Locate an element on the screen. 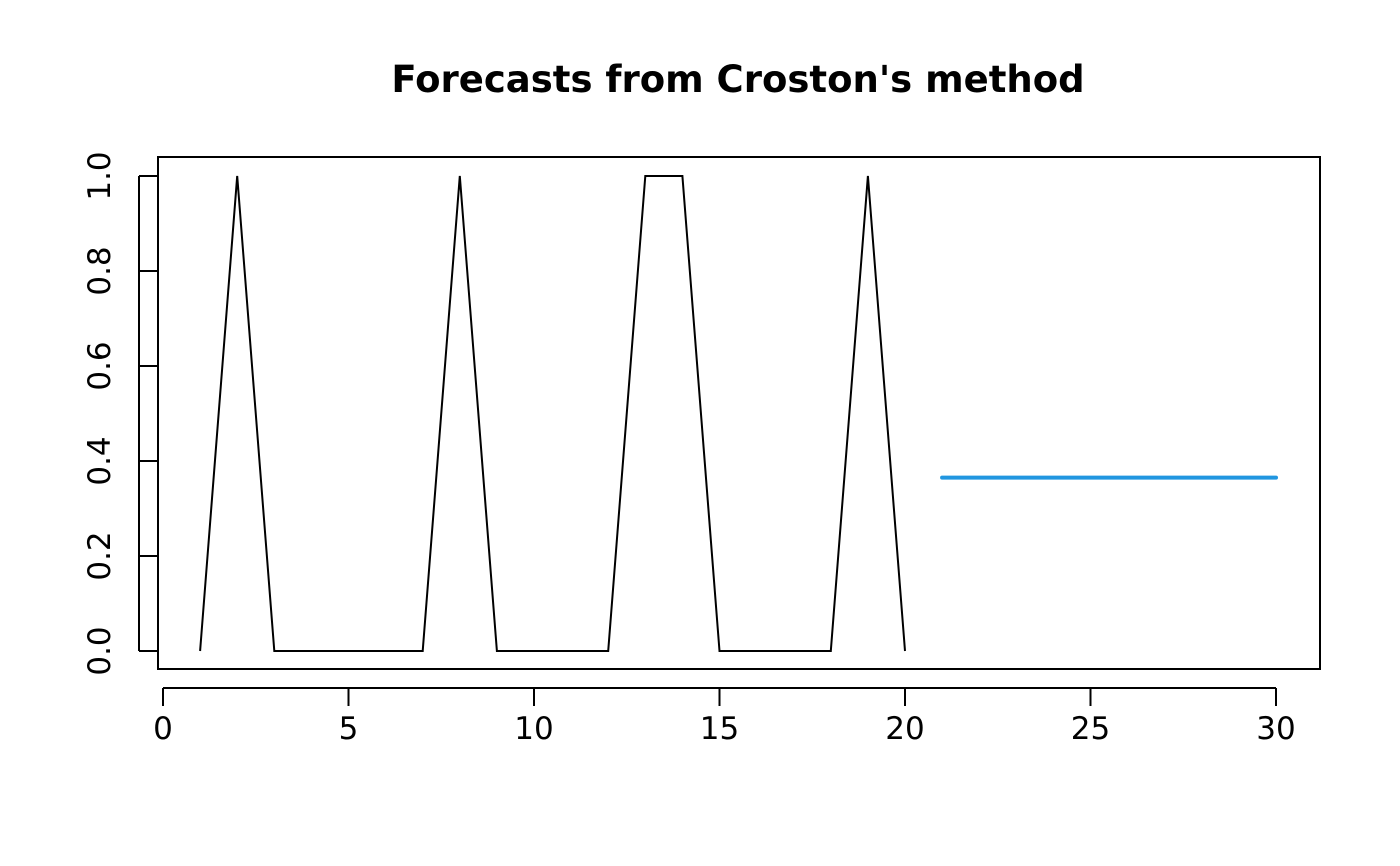 The width and height of the screenshot is (1400, 866). x-tick-label: 15 is located at coordinates (719, 729).